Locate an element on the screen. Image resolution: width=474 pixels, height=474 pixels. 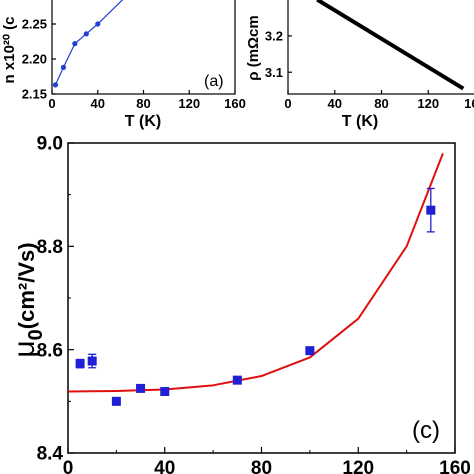
panel-a-panel-label: (a) is located at coordinates (214, 81).